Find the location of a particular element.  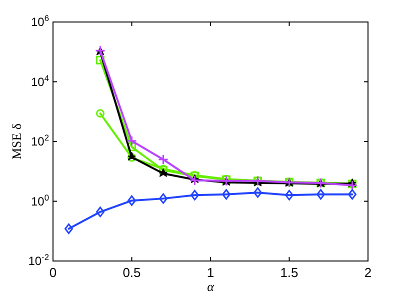

y-tick-label: 10$^{-2}$ is located at coordinates (39, 260).